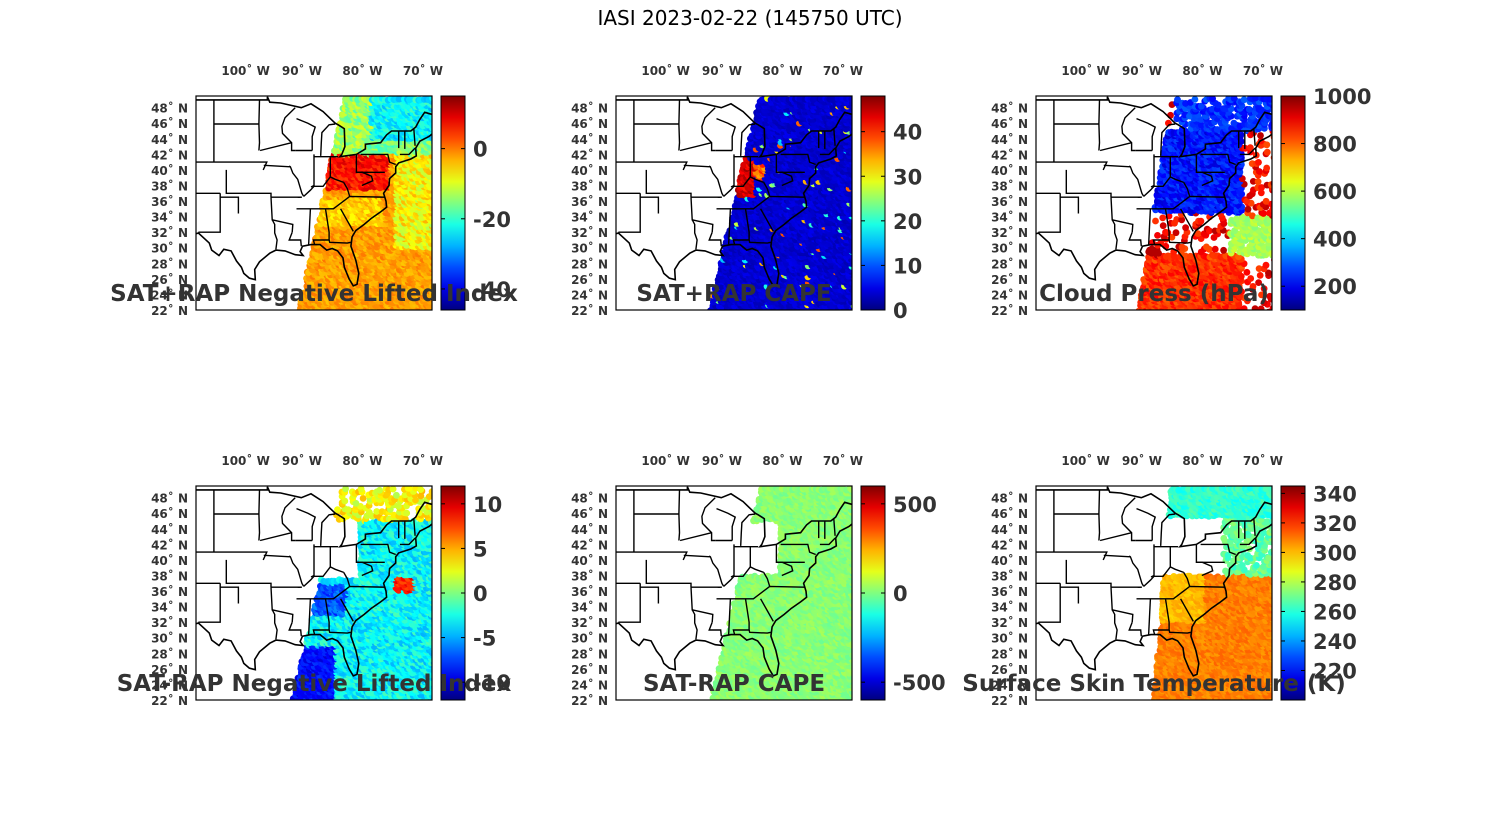  I want to click on latitude-label: 22˚ N, so click(169, 310).